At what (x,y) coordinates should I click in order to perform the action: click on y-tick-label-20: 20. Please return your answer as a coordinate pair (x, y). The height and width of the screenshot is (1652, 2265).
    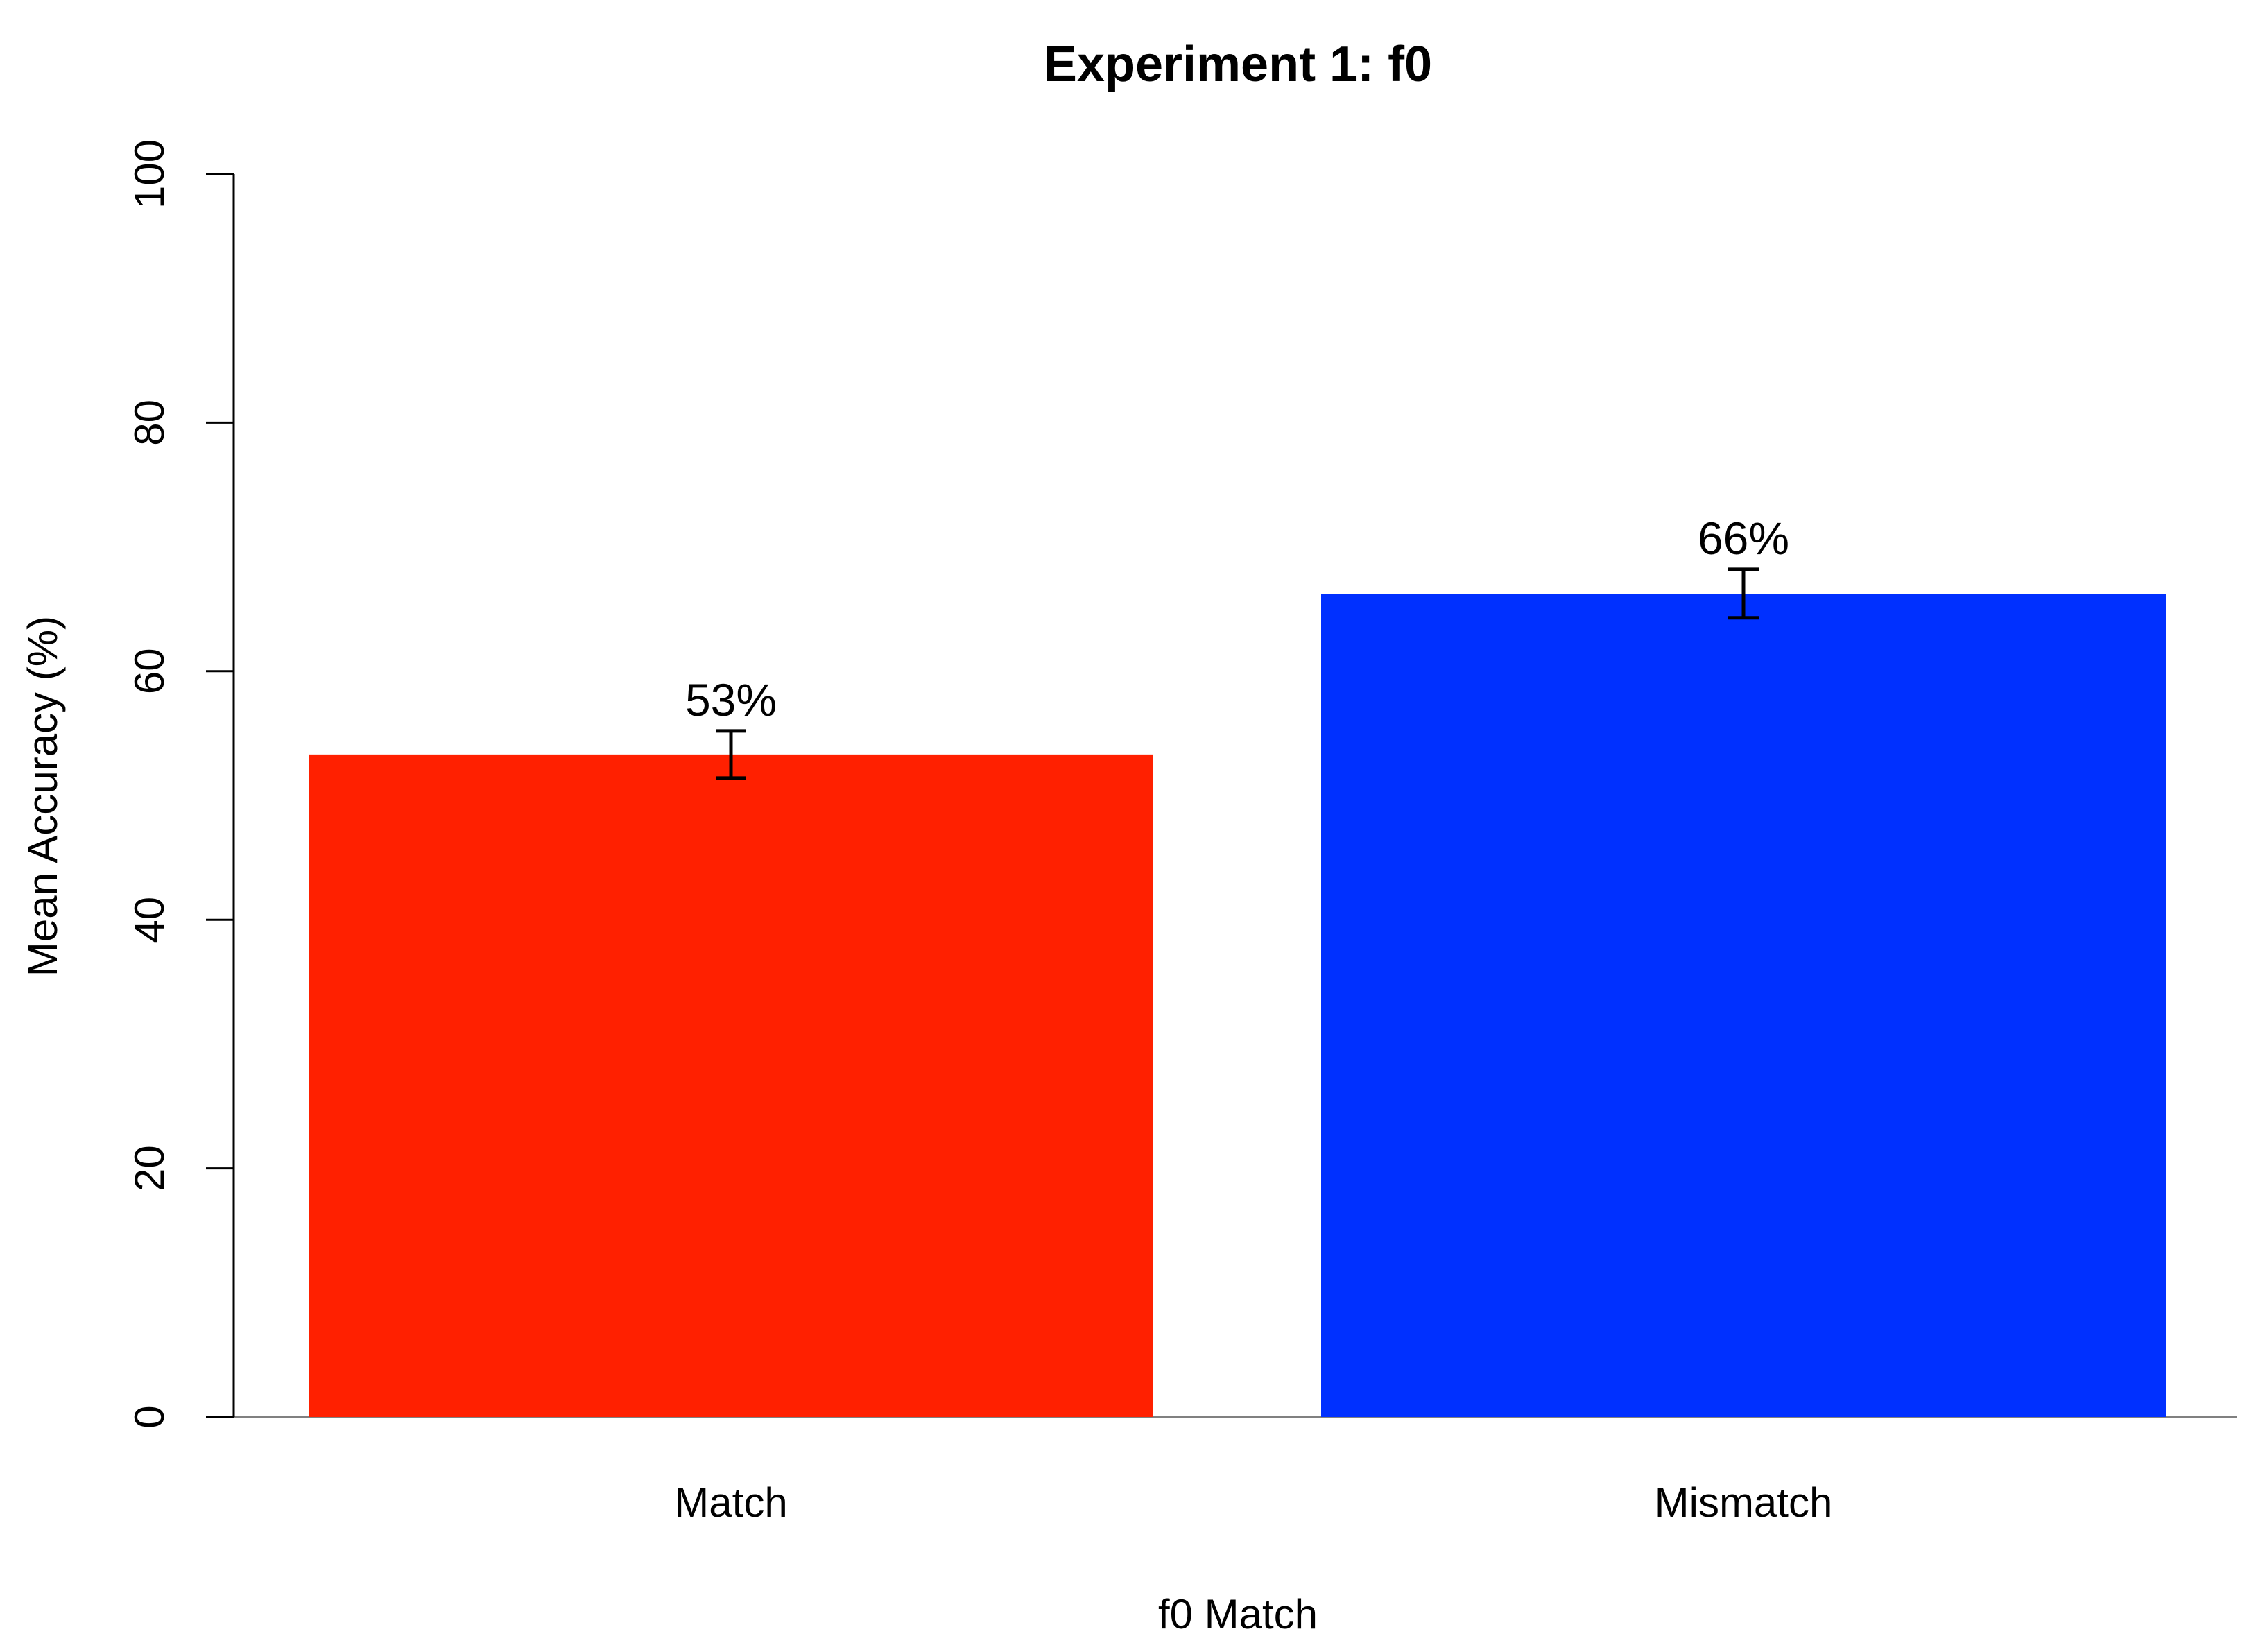
    Looking at the image, I should click on (149, 1168).